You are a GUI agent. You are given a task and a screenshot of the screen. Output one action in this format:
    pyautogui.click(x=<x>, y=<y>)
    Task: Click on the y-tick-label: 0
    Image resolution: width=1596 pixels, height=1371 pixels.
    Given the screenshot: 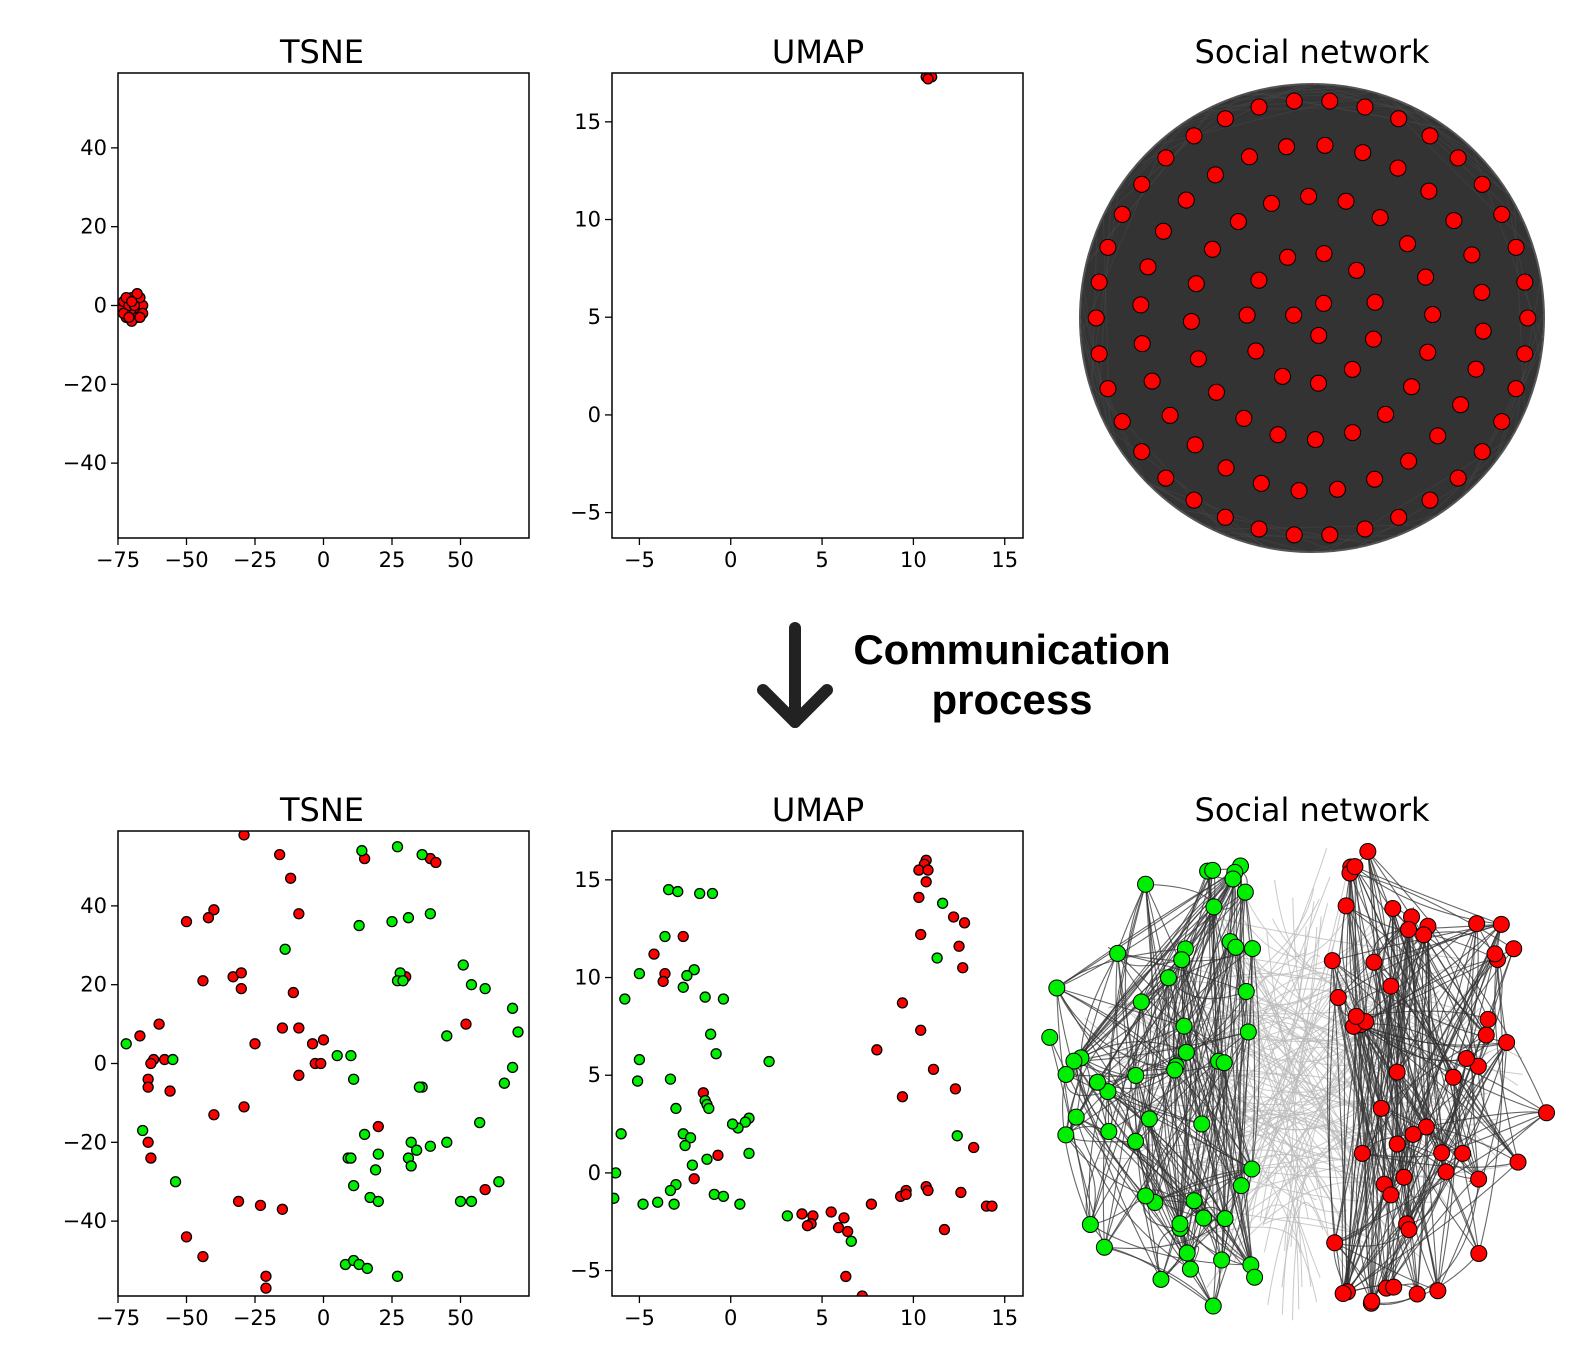 What is the action you would take?
    pyautogui.click(x=100, y=1064)
    